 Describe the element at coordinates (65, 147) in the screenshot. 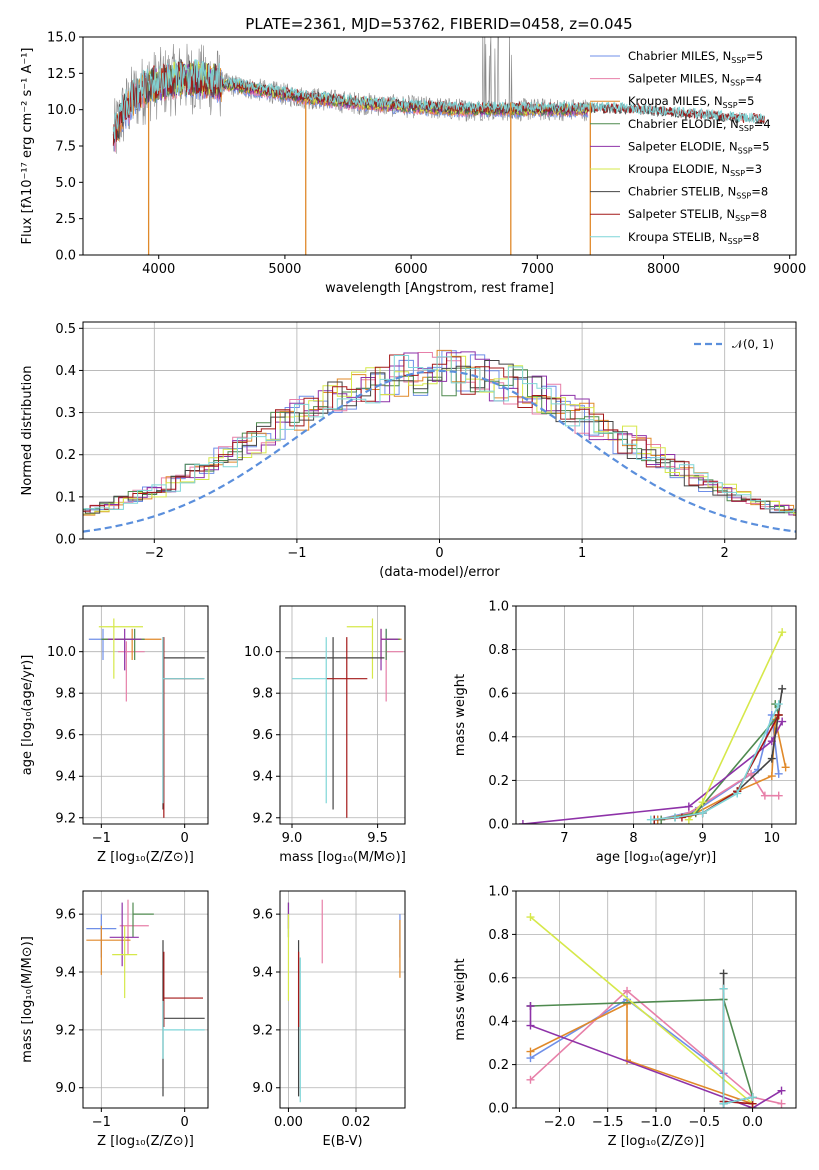

I see `y-tick-label: 7.5` at that location.